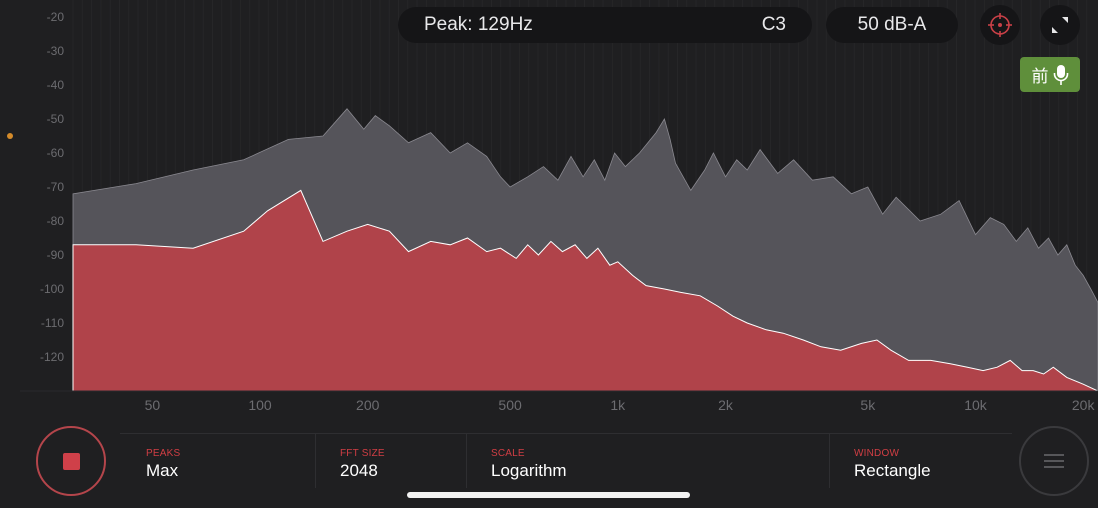 This screenshot has height=508, width=1098. Describe the element at coordinates (56, 221) in the screenshot. I see `y-tick-label: -80` at that location.